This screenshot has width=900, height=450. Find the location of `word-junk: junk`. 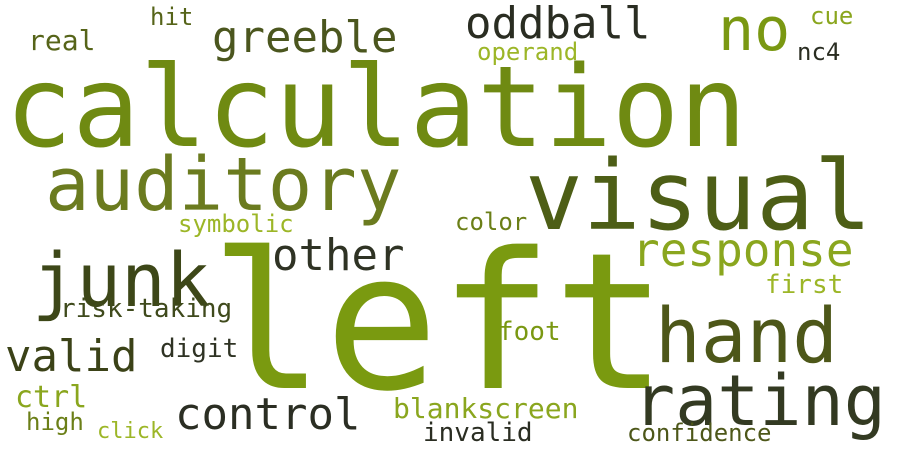

word-junk: junk is located at coordinates (121, 281).